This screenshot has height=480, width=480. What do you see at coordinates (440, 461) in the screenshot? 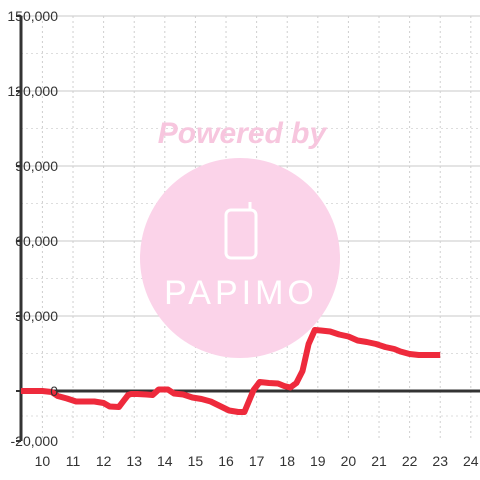
I see `x-tick-label: 23` at bounding box center [440, 461].